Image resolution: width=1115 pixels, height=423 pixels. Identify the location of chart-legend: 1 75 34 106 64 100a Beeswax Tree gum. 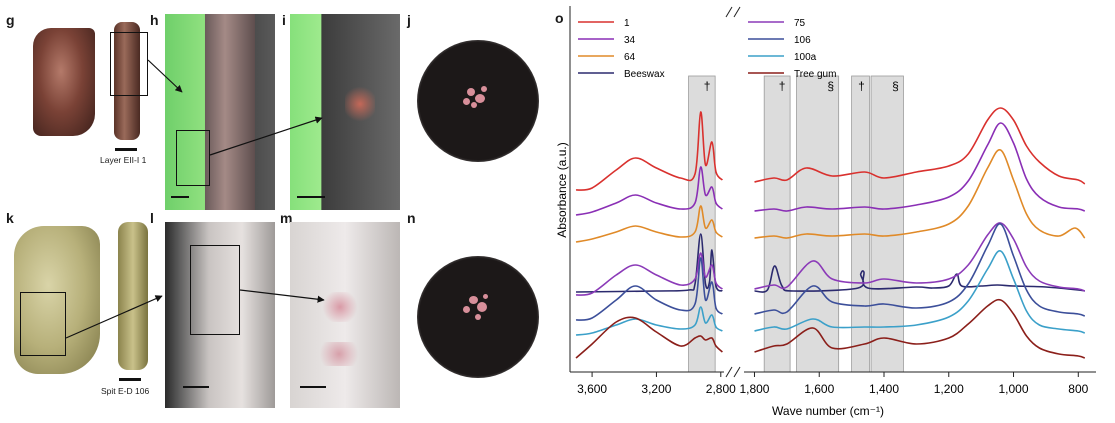
(707, 49).